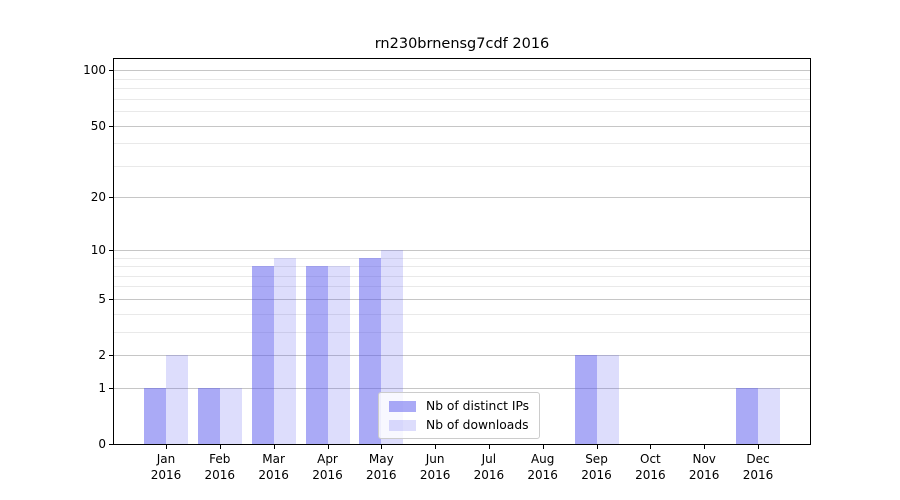  What do you see at coordinates (102, 387) in the screenshot?
I see `y-tick-label: 1` at bounding box center [102, 387].